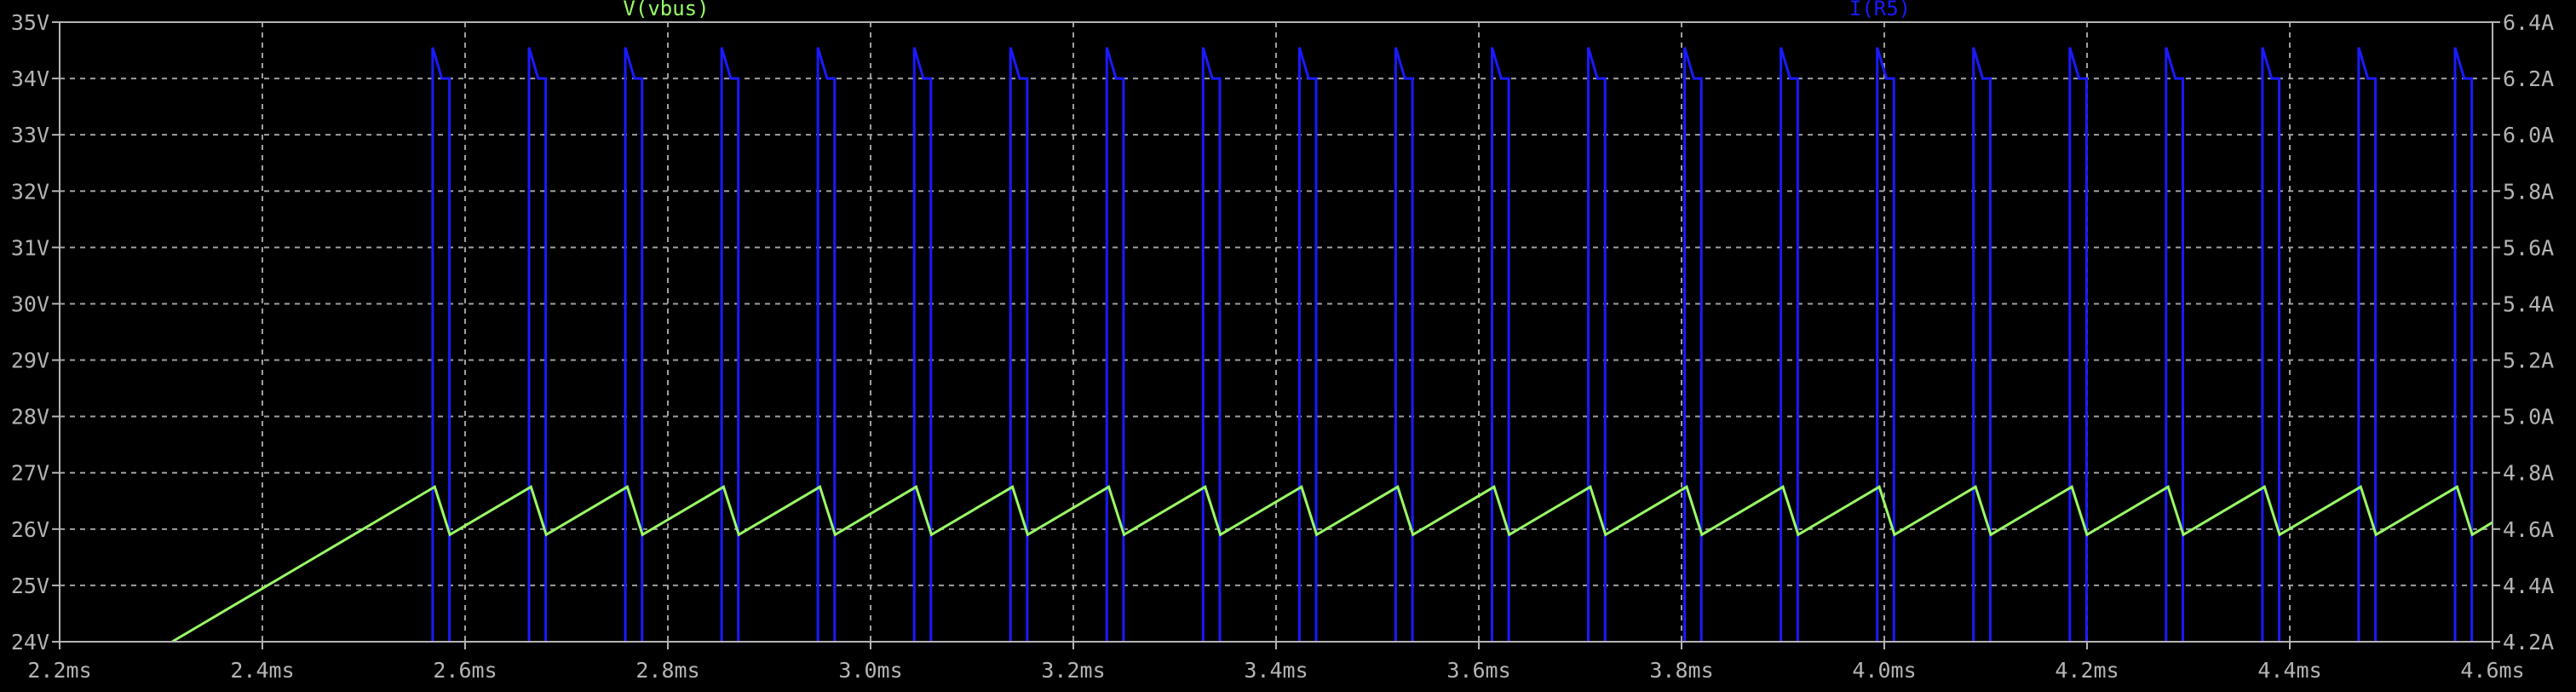 The width and height of the screenshot is (2576, 692). What do you see at coordinates (2529, 191) in the screenshot?
I see `y-right-tick-label: 5.8A` at bounding box center [2529, 191].